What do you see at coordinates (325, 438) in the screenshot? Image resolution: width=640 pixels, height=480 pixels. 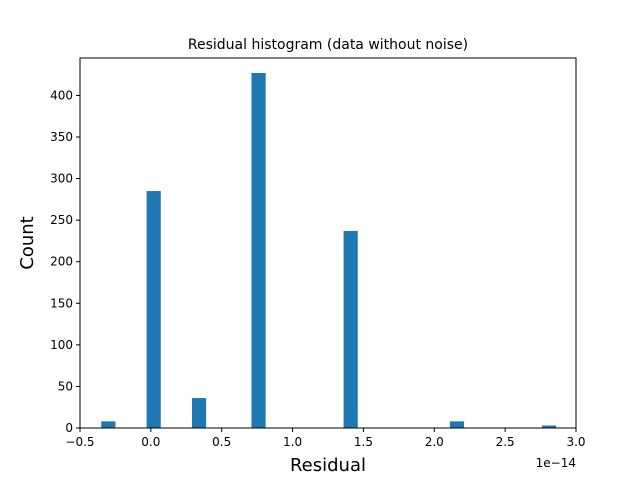 I see `x-axis: −0.5 0.0 0.5 1.0 1.5 2.0 2.5 3.0` at bounding box center [325, 438].